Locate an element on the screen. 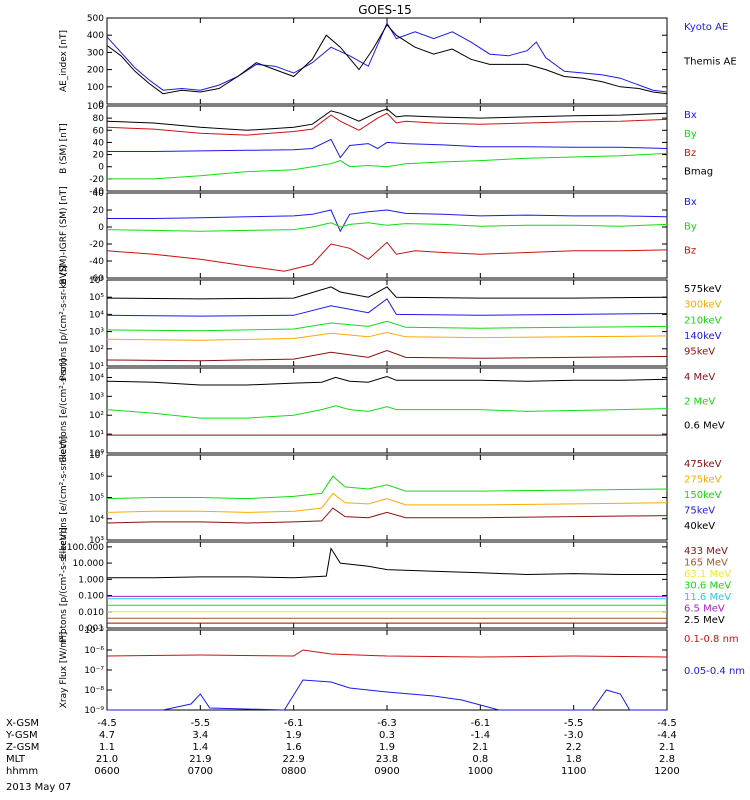 The height and width of the screenshot is (800, 750). series-line-2-mev is located at coordinates (387, 412).